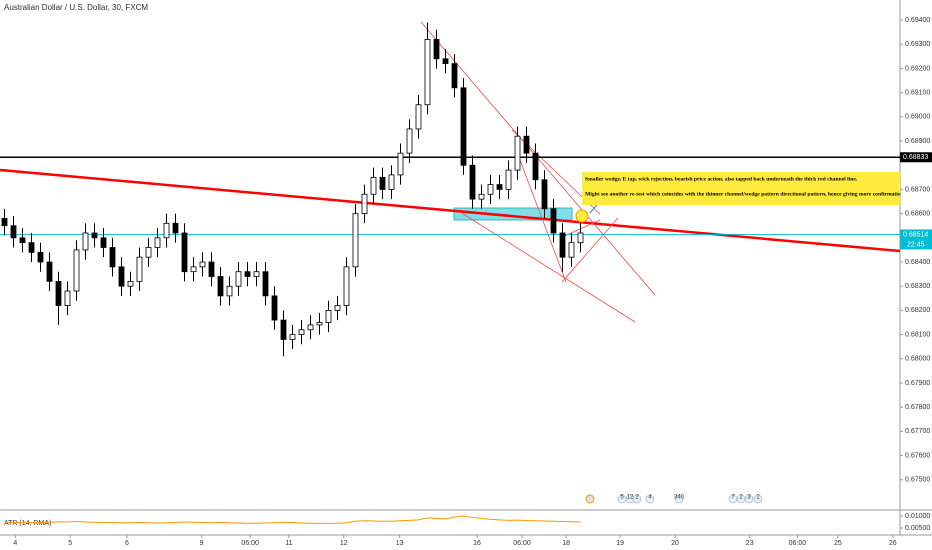 This screenshot has width=932, height=550. Describe the element at coordinates (733, 498) in the screenshot. I see `event-label: 7` at that location.